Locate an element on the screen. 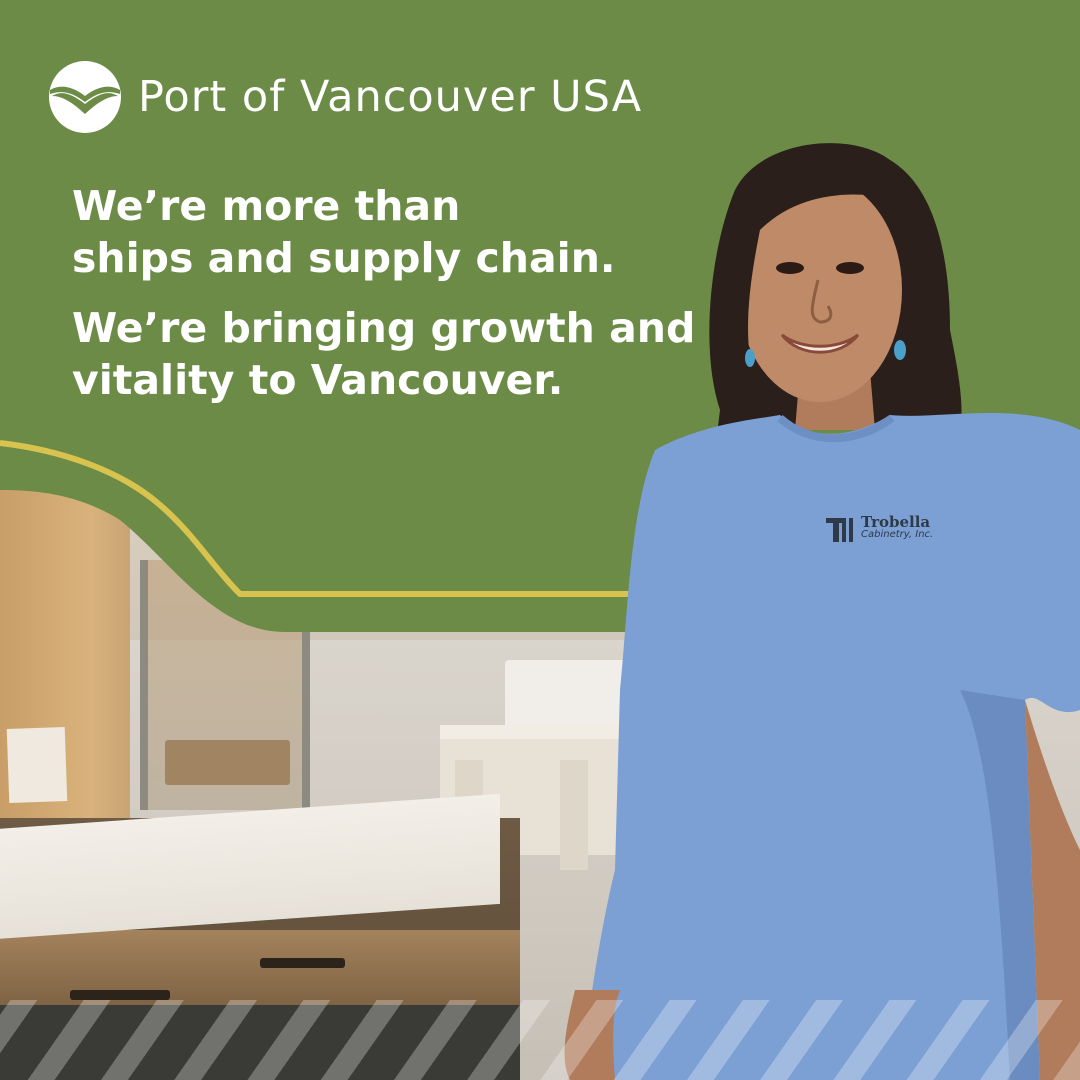 The width and height of the screenshot is (1080, 1080). diagonal-stripes is located at coordinates (540, 1040).